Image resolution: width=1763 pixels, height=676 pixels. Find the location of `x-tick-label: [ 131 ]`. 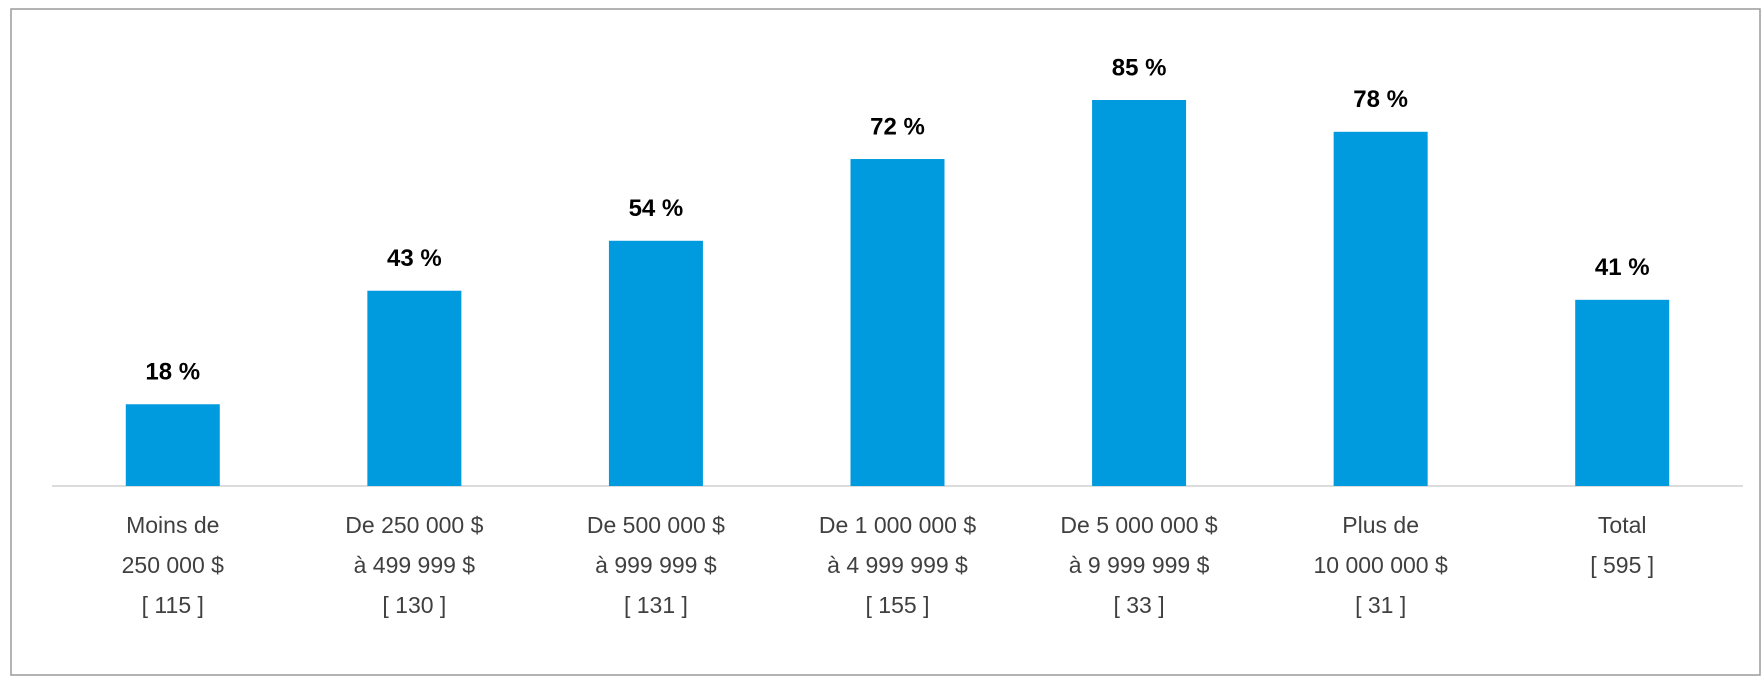

x-tick-label: [ 131 ] is located at coordinates (656, 605).